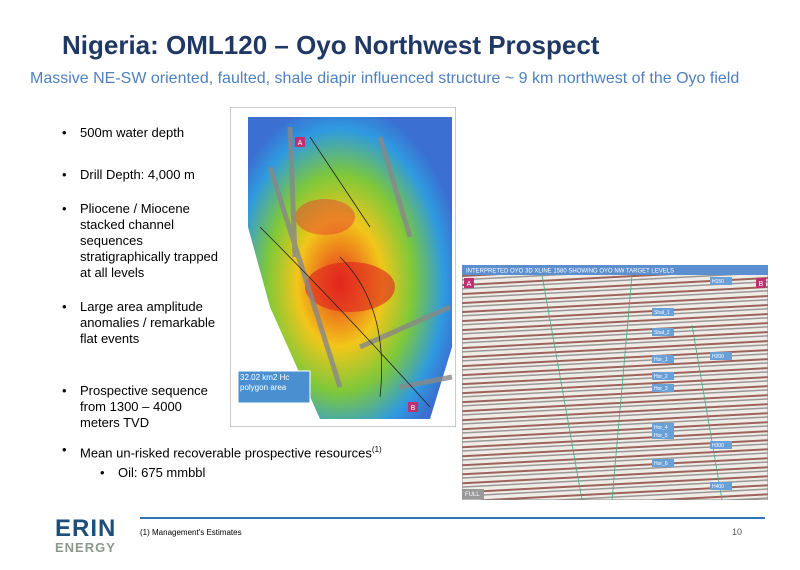 This screenshot has height=570, width=800. I want to click on horizon-label: Hor_5, so click(661, 436).